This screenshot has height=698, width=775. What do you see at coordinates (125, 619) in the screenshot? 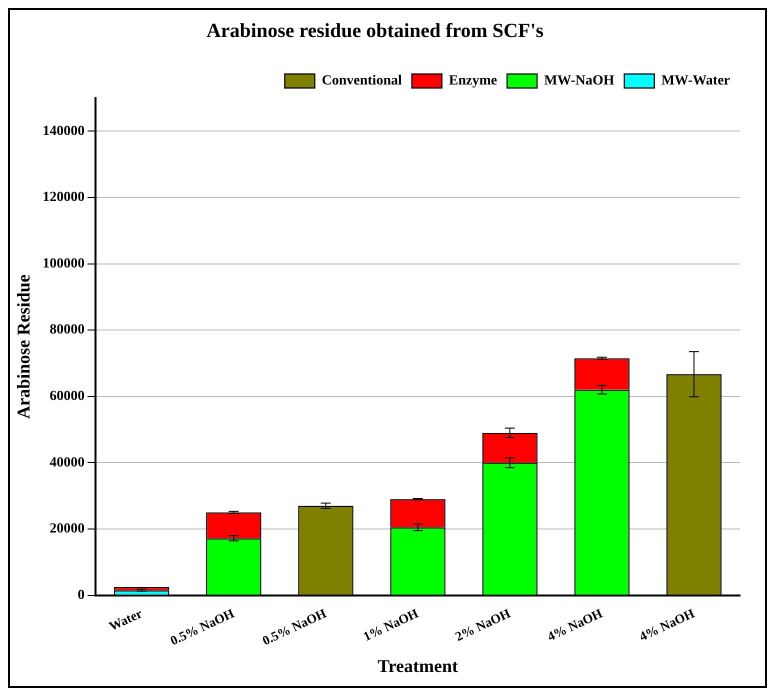
I see `x-tick-label: Water` at bounding box center [125, 619].